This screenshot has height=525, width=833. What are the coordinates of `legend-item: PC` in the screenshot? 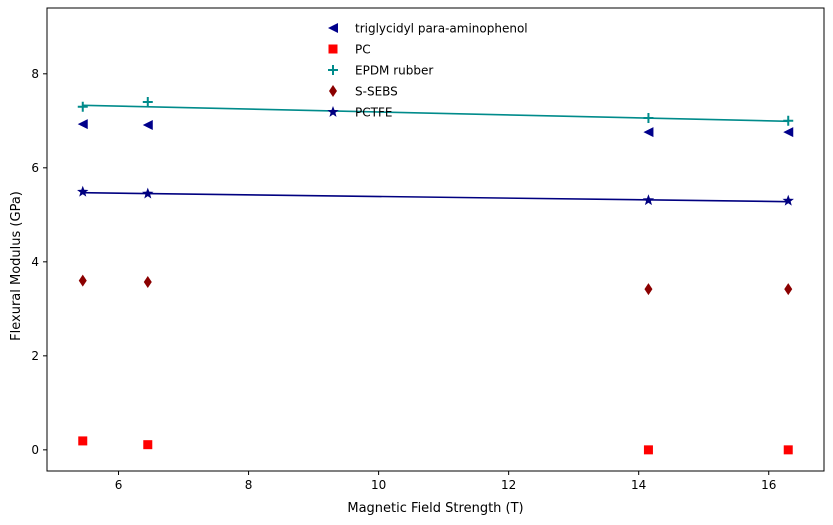 It's located at (349, 50).